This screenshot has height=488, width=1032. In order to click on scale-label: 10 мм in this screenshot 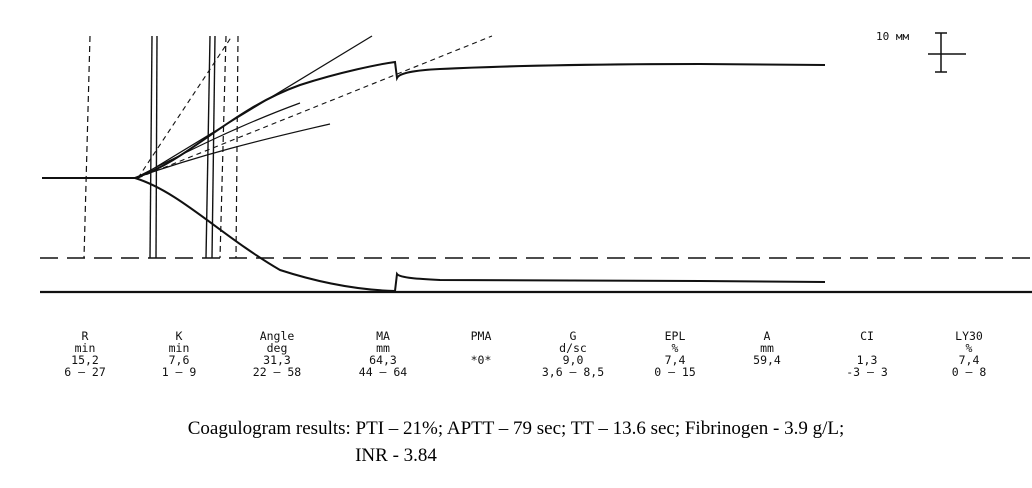, I will do `click(893, 36)`.